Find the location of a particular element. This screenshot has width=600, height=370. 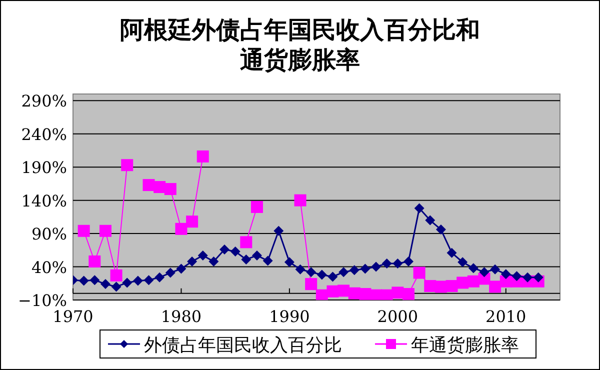

y-tick-label: 140% is located at coordinates (44, 200).